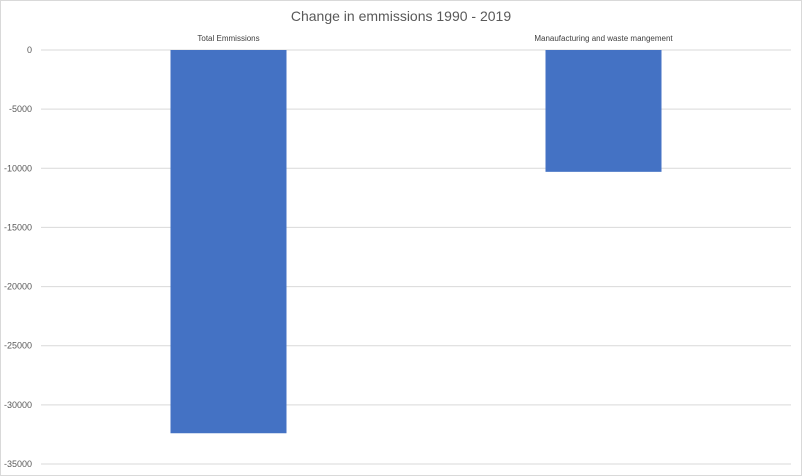 Image resolution: width=802 pixels, height=476 pixels. Describe the element at coordinates (18, 168) in the screenshot. I see `y-tick-label: -10000` at that location.